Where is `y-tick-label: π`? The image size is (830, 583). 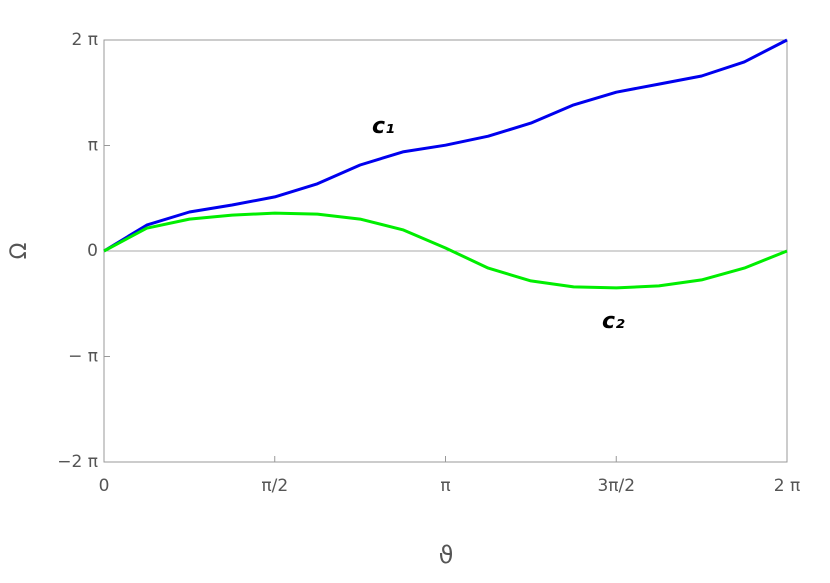 y-tick-label: π is located at coordinates (93, 146).